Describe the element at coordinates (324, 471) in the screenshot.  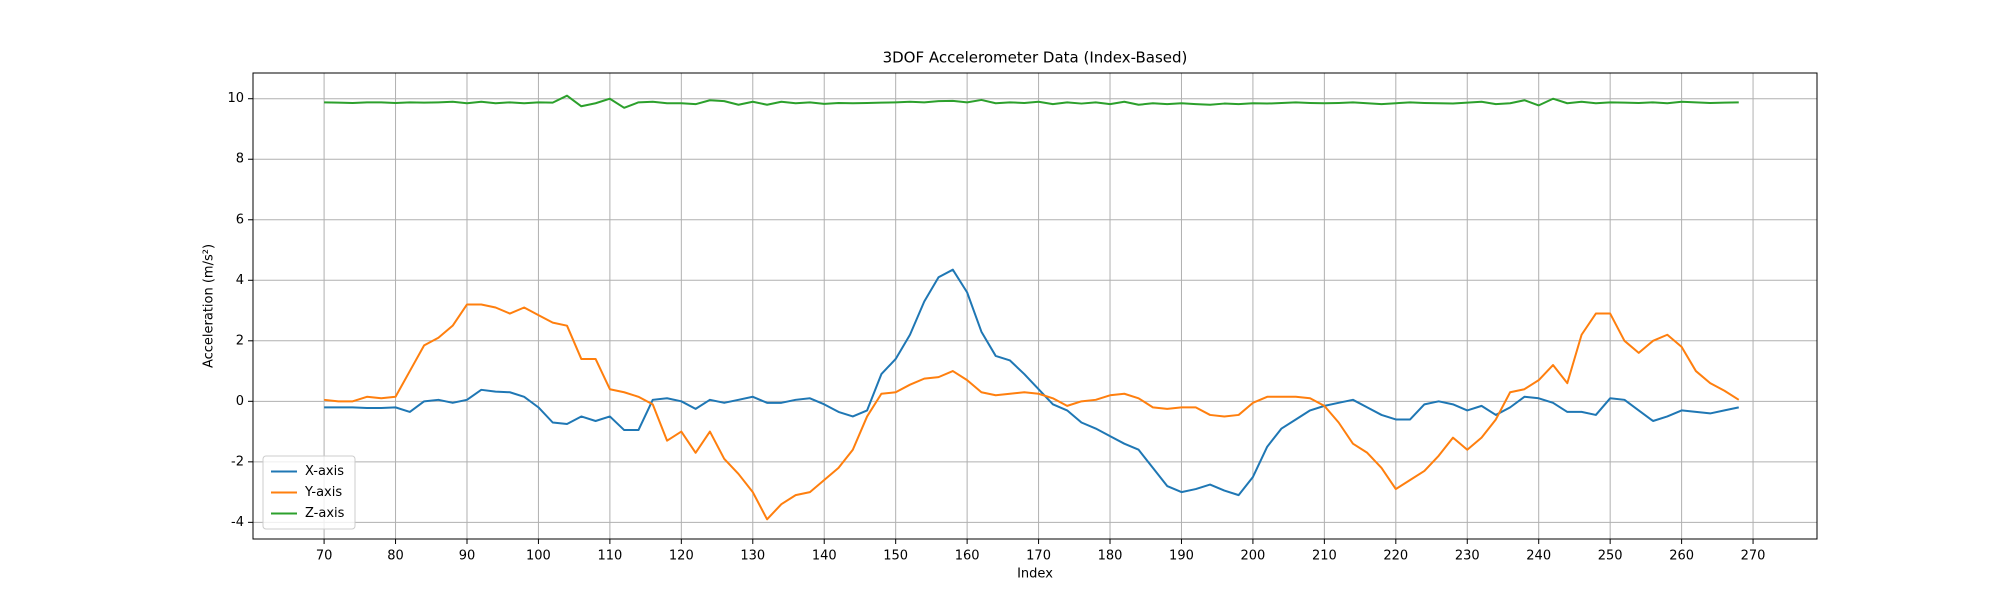
I see `legend-label: X-axis` at that location.